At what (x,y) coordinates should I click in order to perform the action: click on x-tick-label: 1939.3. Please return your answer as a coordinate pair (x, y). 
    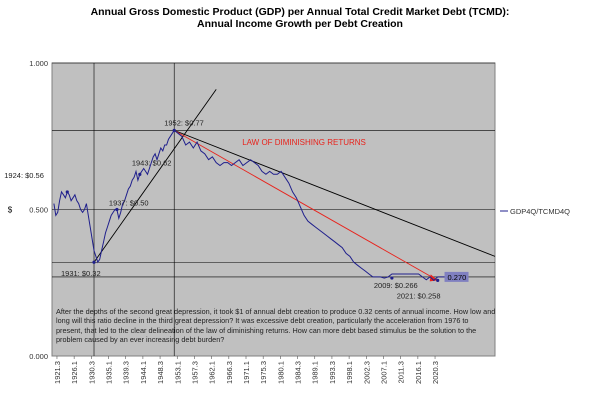
    Looking at the image, I should click on (126, 372).